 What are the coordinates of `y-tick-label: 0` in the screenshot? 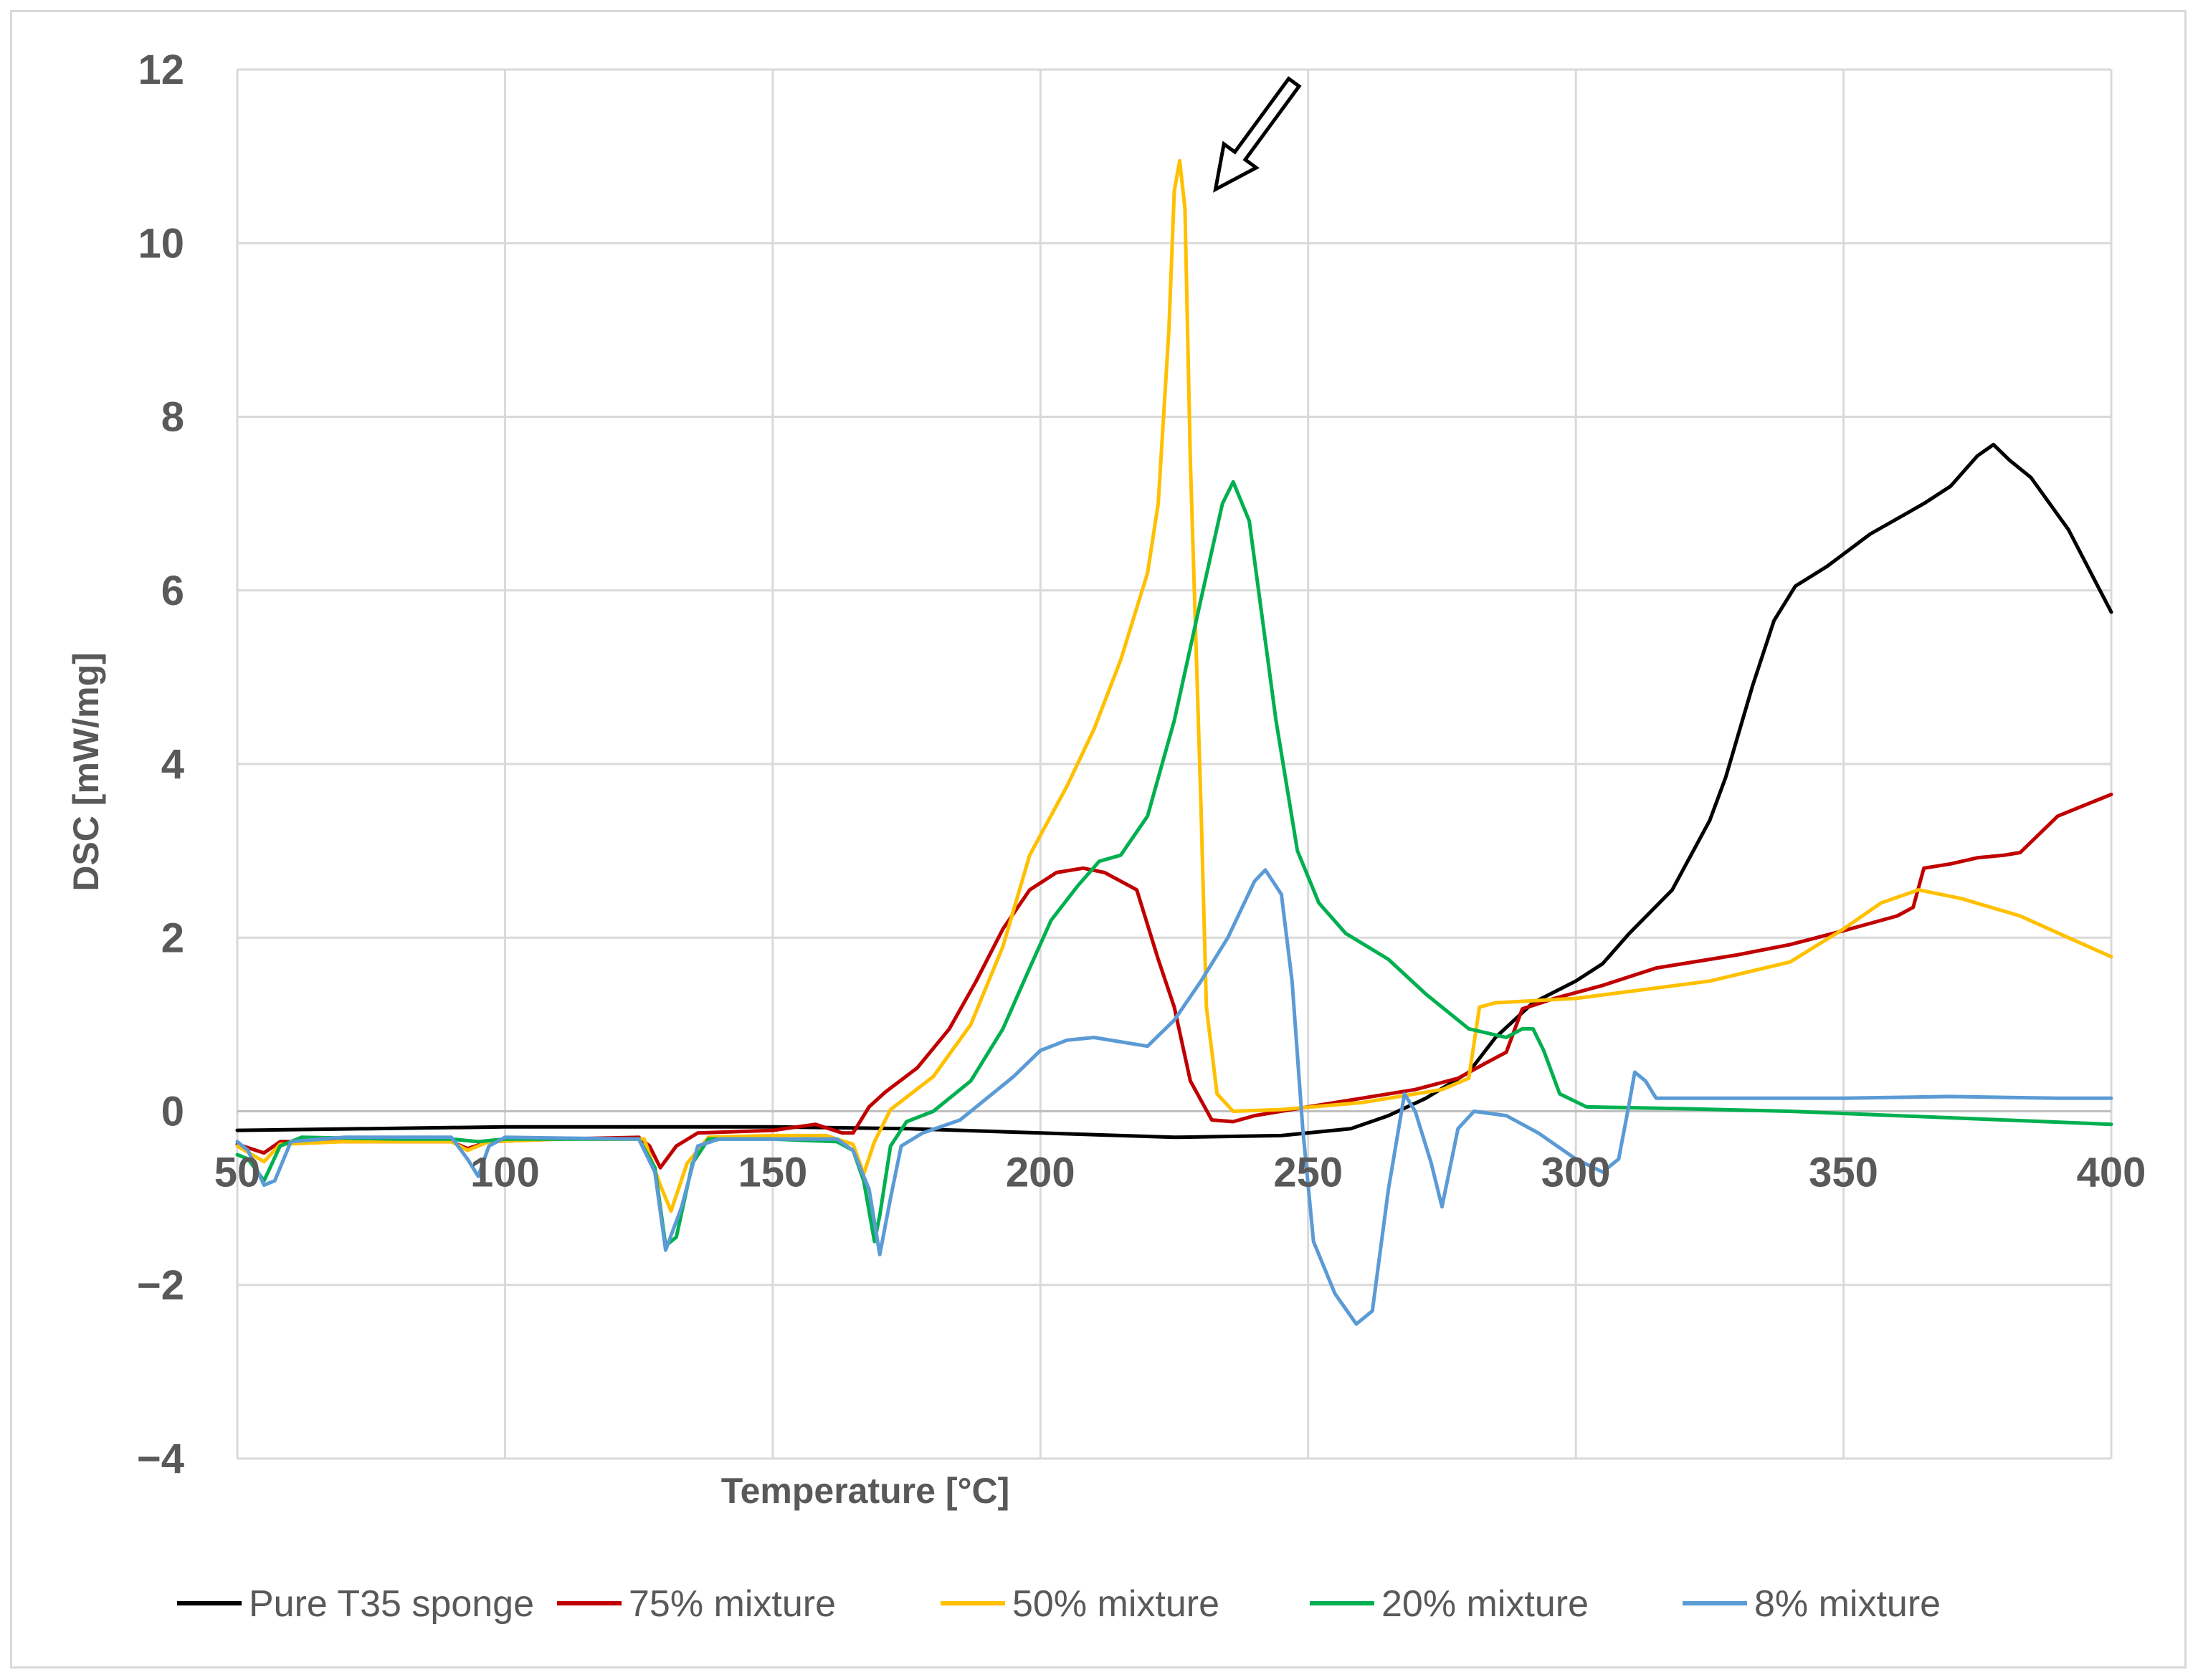 It's located at (172, 1112).